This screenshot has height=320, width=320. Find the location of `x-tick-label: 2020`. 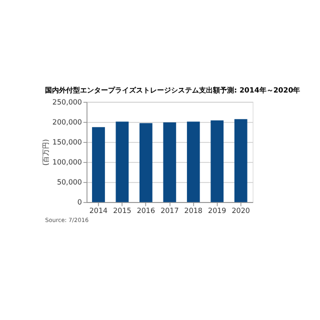

x-tick-label: 2020 is located at coordinates (241, 211).